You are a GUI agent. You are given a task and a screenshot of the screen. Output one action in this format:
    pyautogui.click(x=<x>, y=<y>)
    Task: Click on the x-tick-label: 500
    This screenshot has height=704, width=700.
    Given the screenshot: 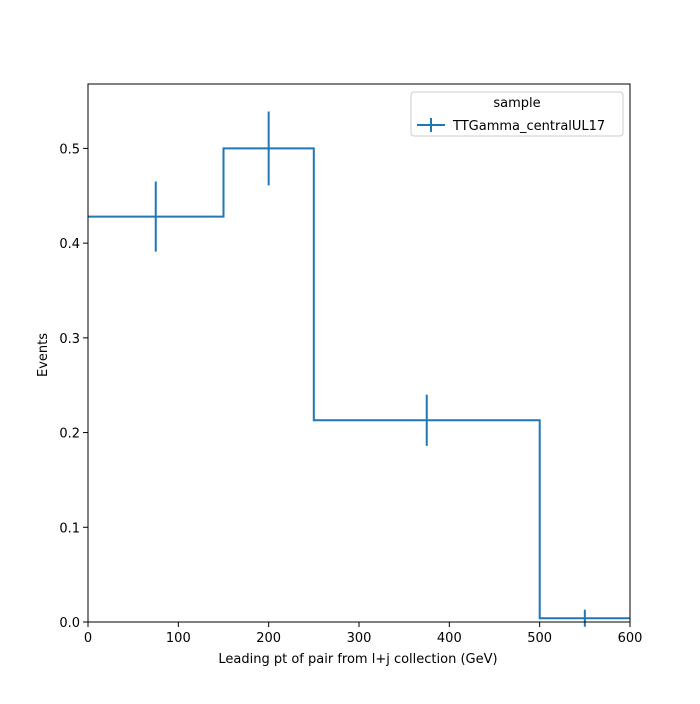 What is the action you would take?
    pyautogui.click(x=539, y=638)
    